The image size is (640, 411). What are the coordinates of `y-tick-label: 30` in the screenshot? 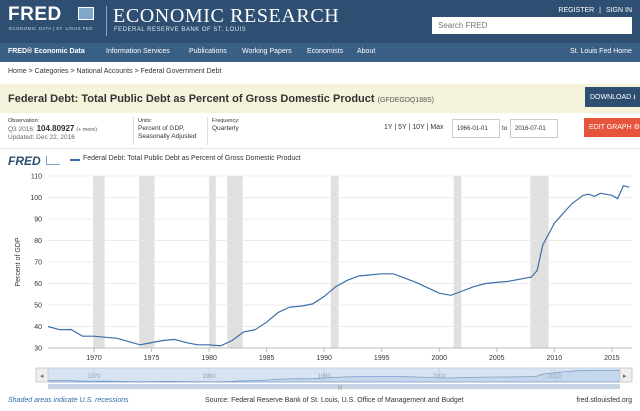 It's located at (38, 349).